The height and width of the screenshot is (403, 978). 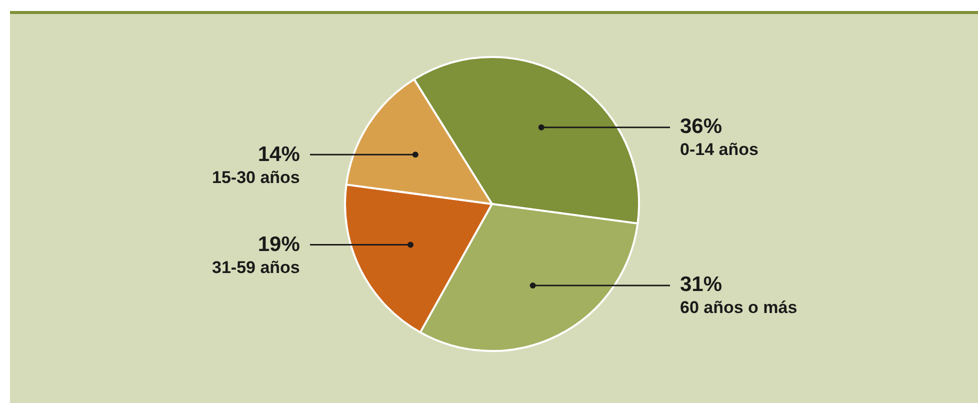 What do you see at coordinates (719, 150) in the screenshot?
I see `slice-label: 0-14 años` at bounding box center [719, 150].